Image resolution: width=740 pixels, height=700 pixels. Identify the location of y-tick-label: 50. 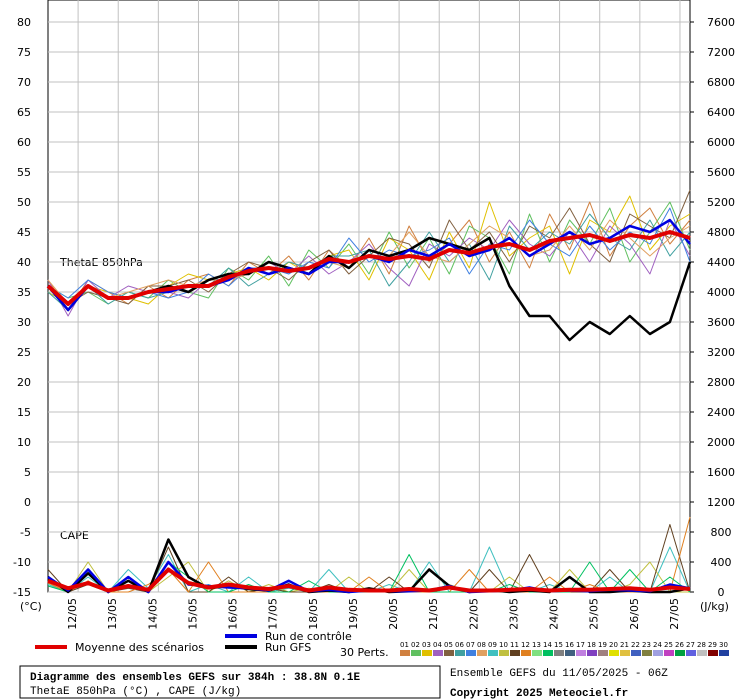
(24, 202).